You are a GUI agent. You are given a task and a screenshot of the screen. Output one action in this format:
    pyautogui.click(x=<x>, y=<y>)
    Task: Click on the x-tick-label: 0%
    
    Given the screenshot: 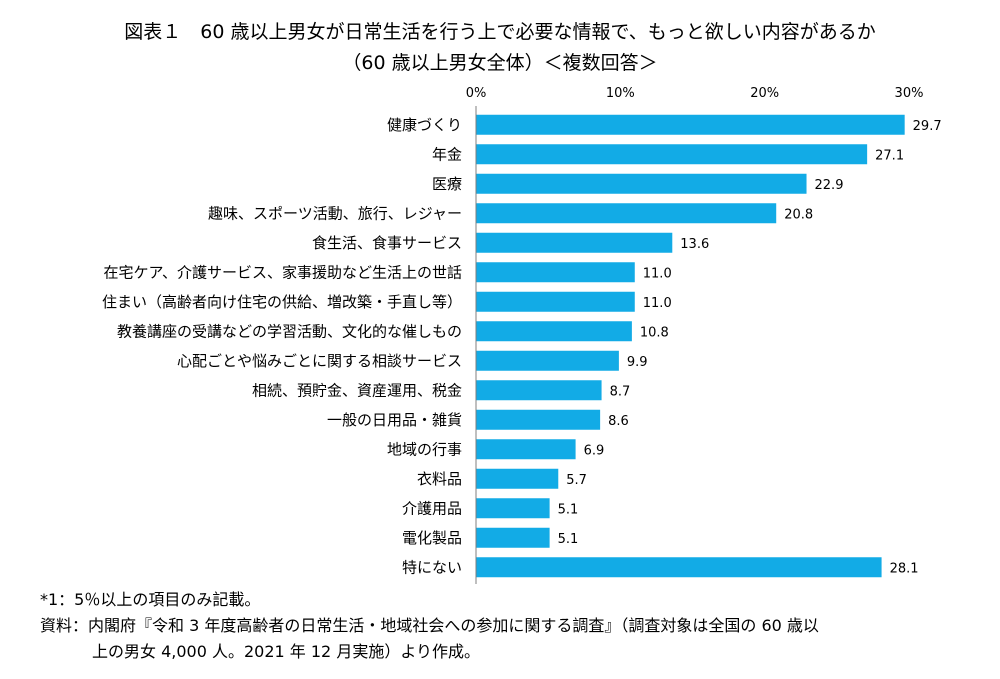 What is the action you would take?
    pyautogui.click(x=476, y=93)
    